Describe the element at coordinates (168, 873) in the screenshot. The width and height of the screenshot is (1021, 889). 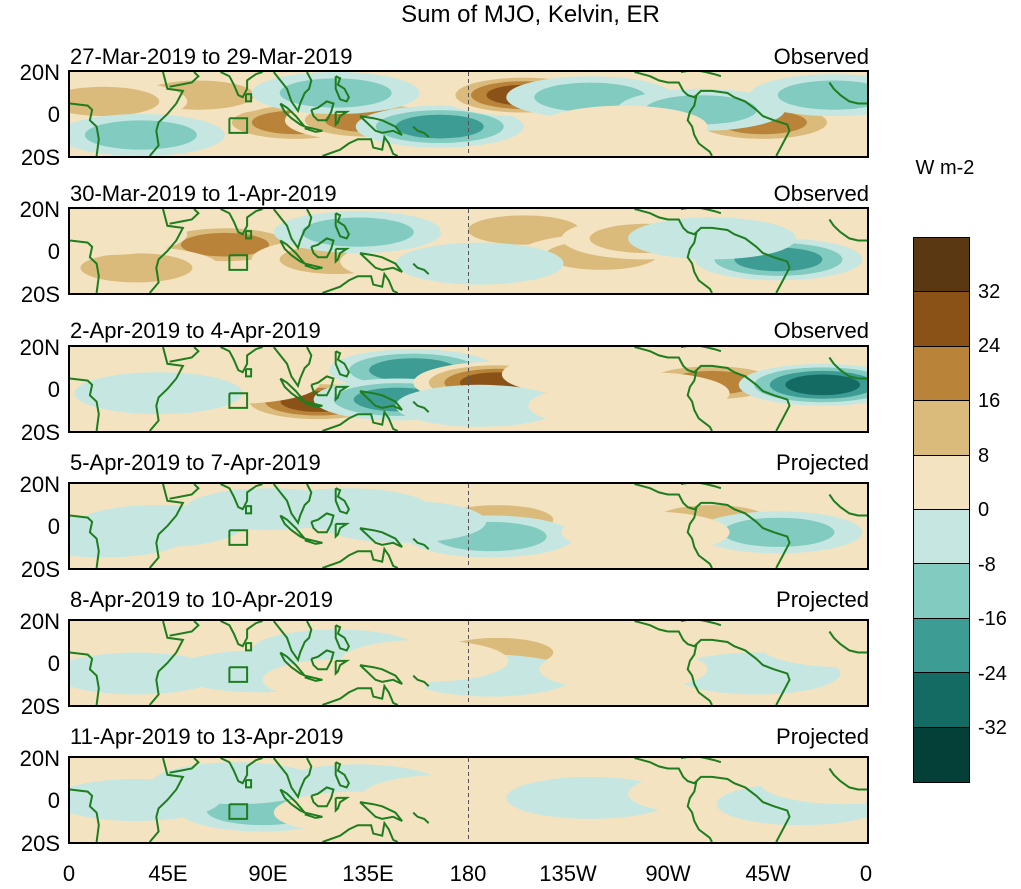
I see `x-tick-label: 45E` at that location.